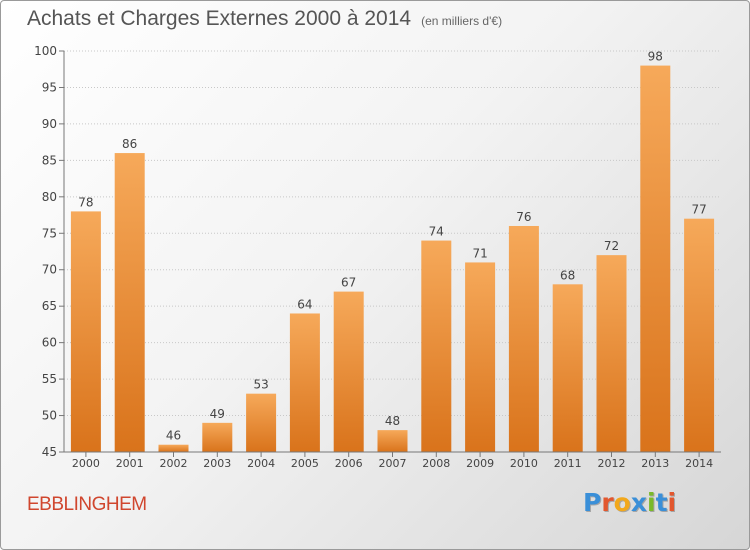  What do you see at coordinates (129, 144) in the screenshot?
I see `bar-value-label: 86` at bounding box center [129, 144].